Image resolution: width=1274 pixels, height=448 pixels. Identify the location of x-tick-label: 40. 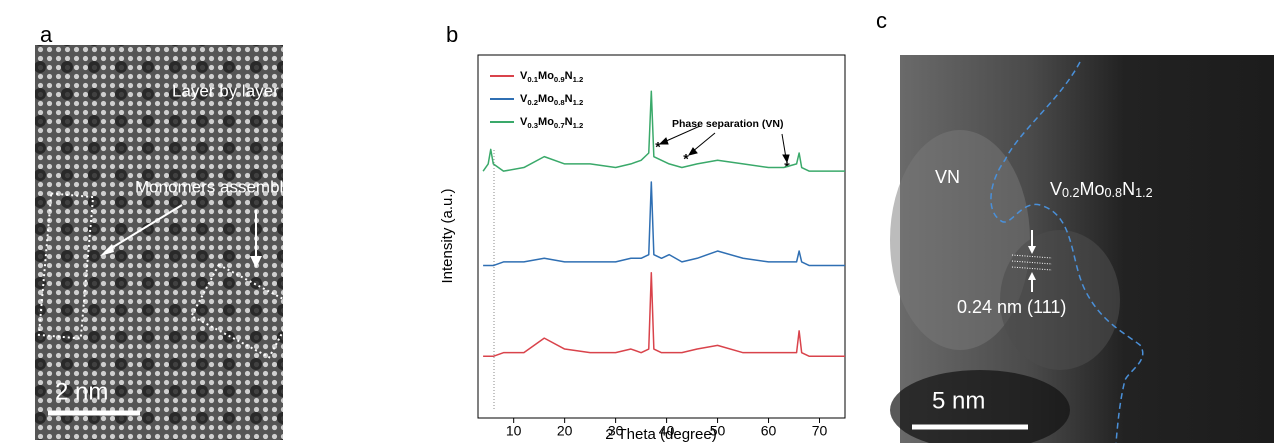
(667, 431).